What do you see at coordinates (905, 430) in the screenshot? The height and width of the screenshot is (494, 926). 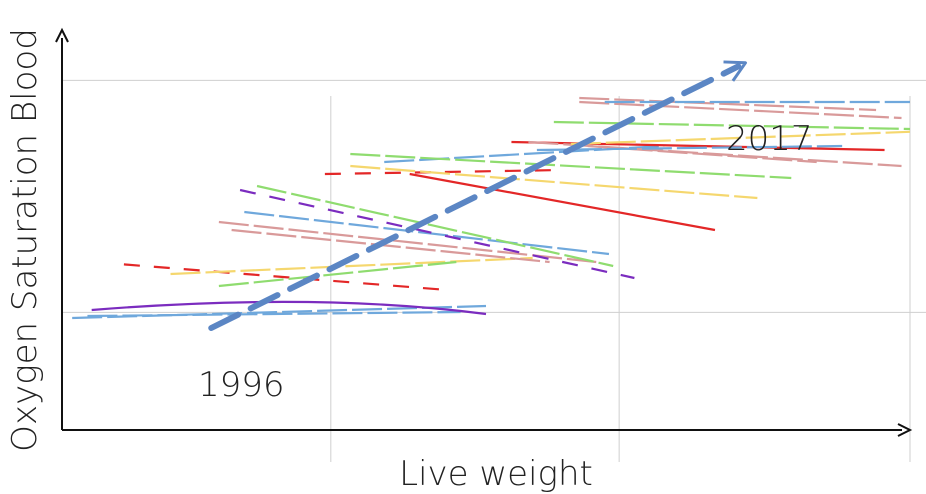 I see `x-axis-arrowhead` at bounding box center [905, 430].